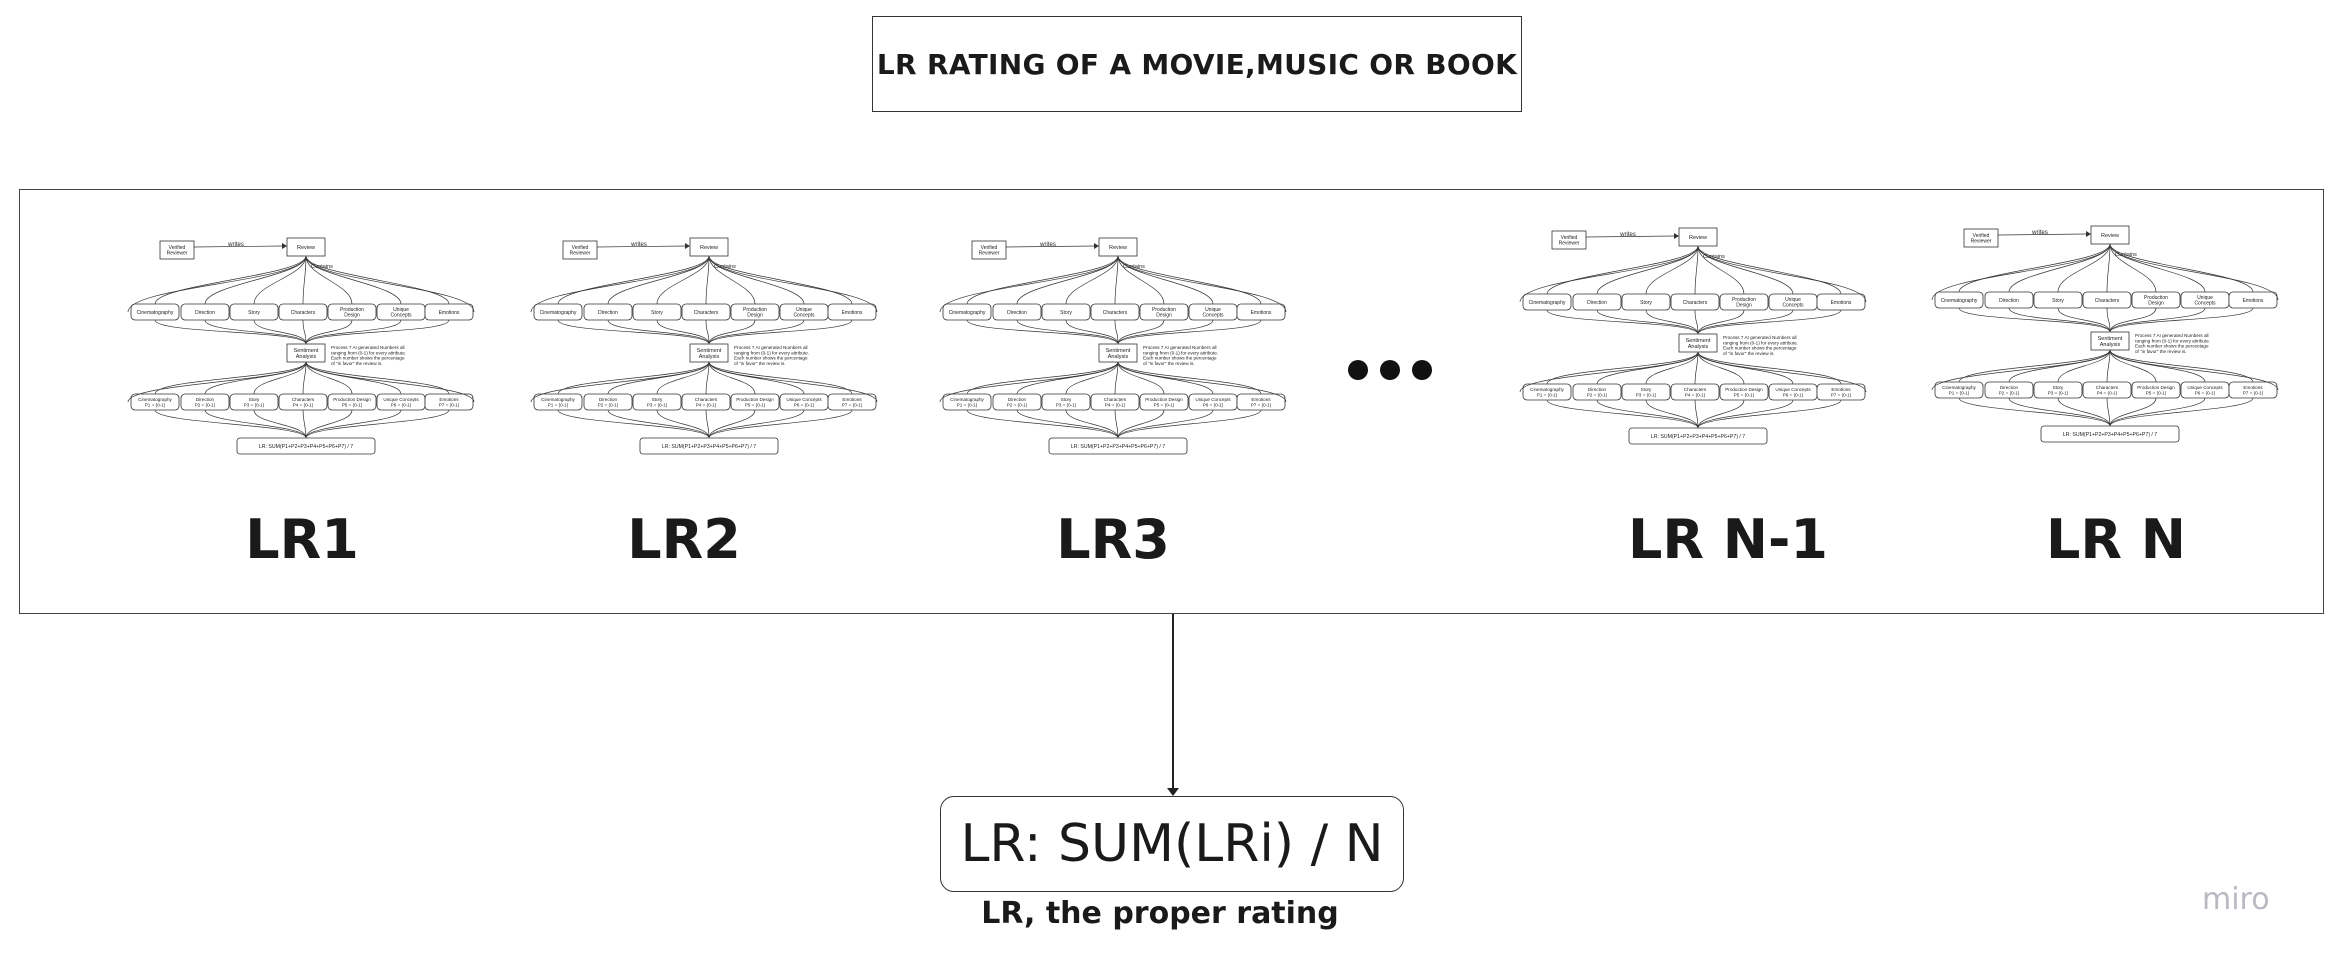 This screenshot has width=2331, height=965. I want to click on dot, so click(1358, 370).